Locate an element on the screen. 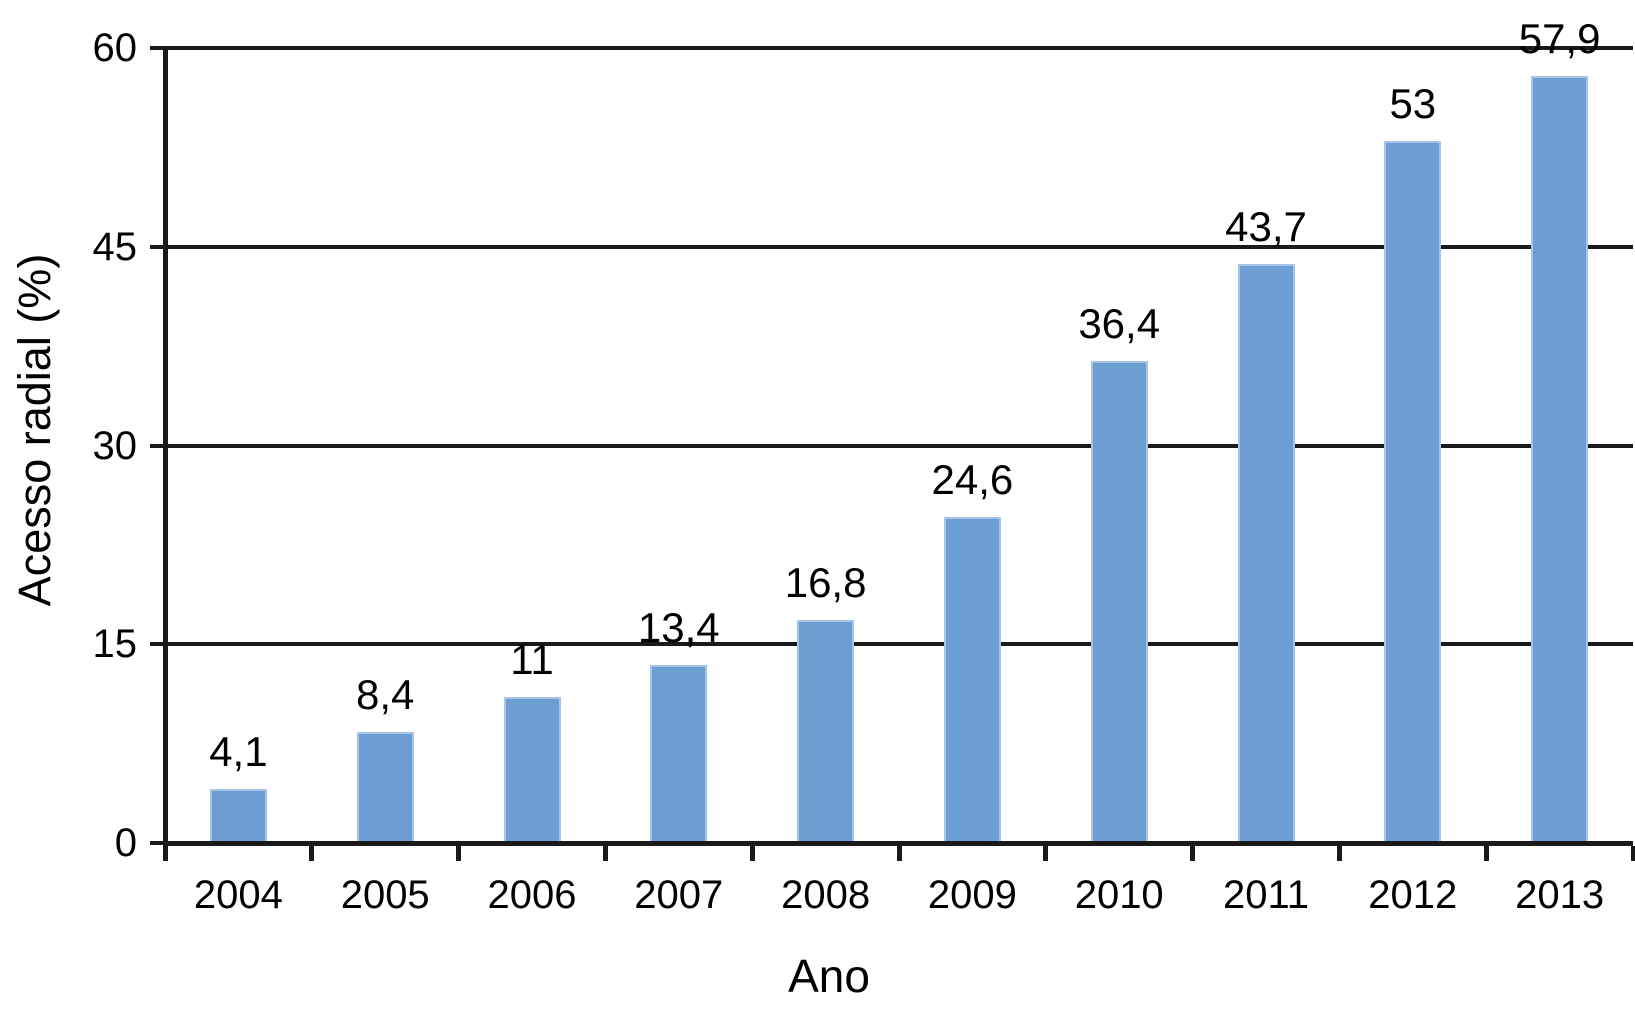  x-tick-label-2010: 2010 is located at coordinates (1119, 895).